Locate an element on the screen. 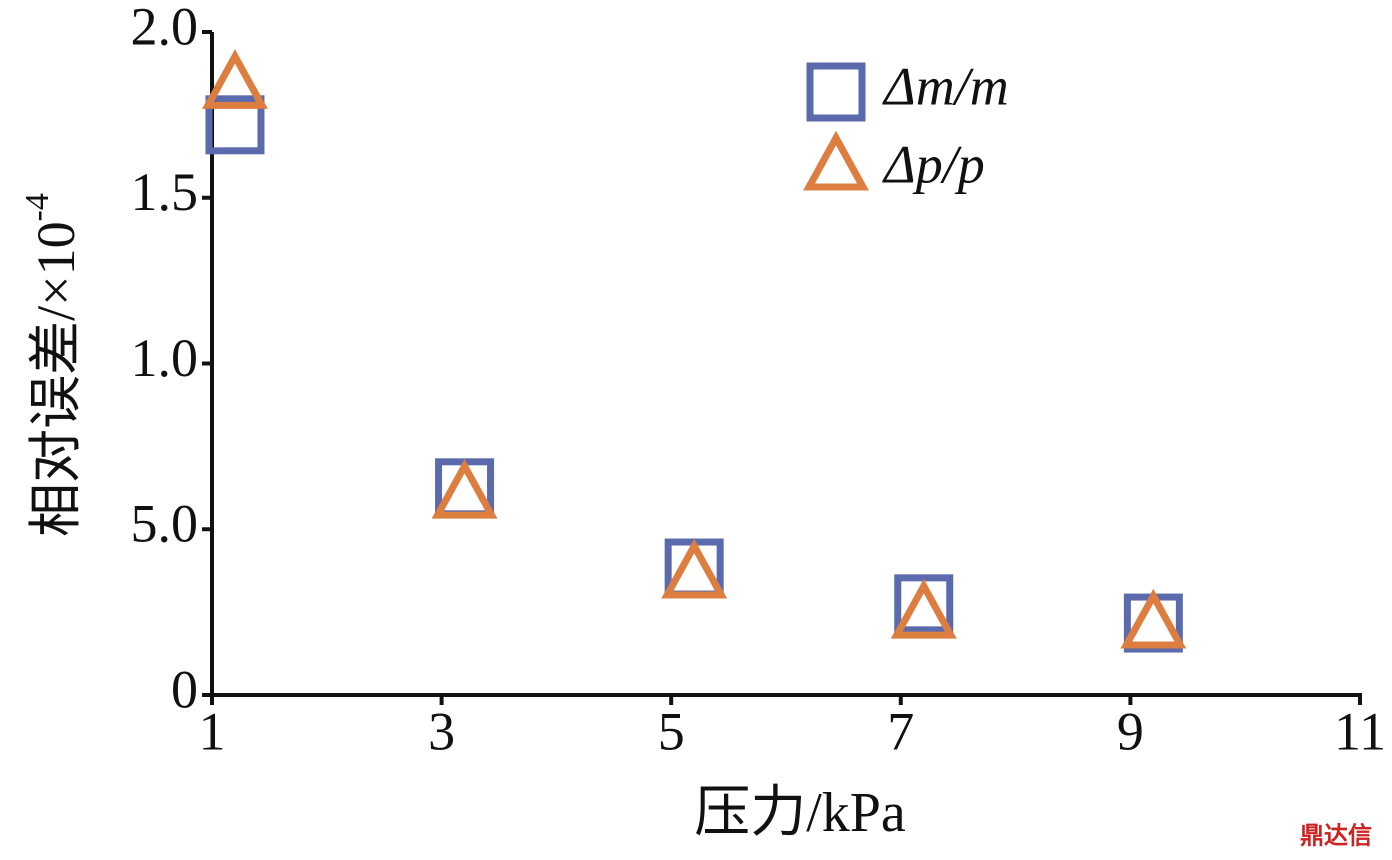 The height and width of the screenshot is (860, 1392). legend-label: Δm/m is located at coordinates (945, 86).